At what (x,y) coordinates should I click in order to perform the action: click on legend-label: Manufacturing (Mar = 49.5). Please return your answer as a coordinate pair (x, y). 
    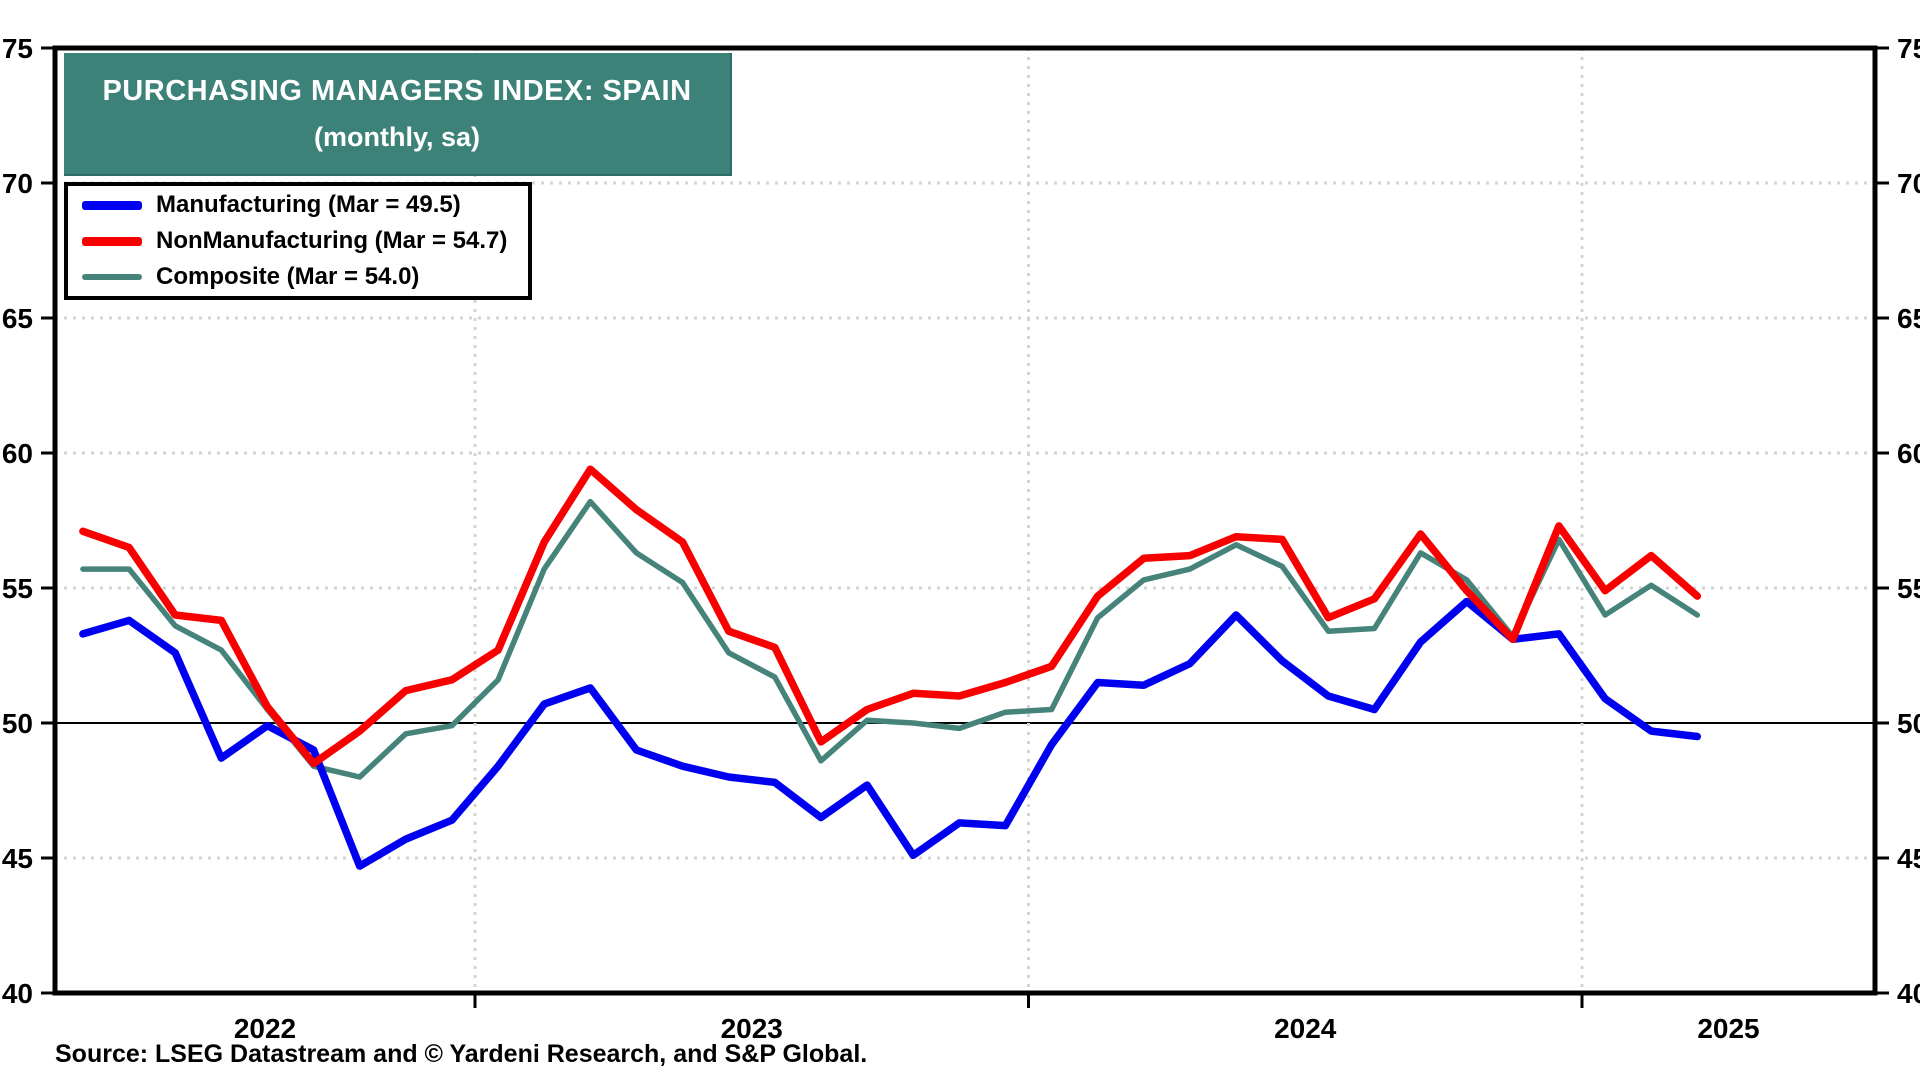
    Looking at the image, I should click on (308, 204).